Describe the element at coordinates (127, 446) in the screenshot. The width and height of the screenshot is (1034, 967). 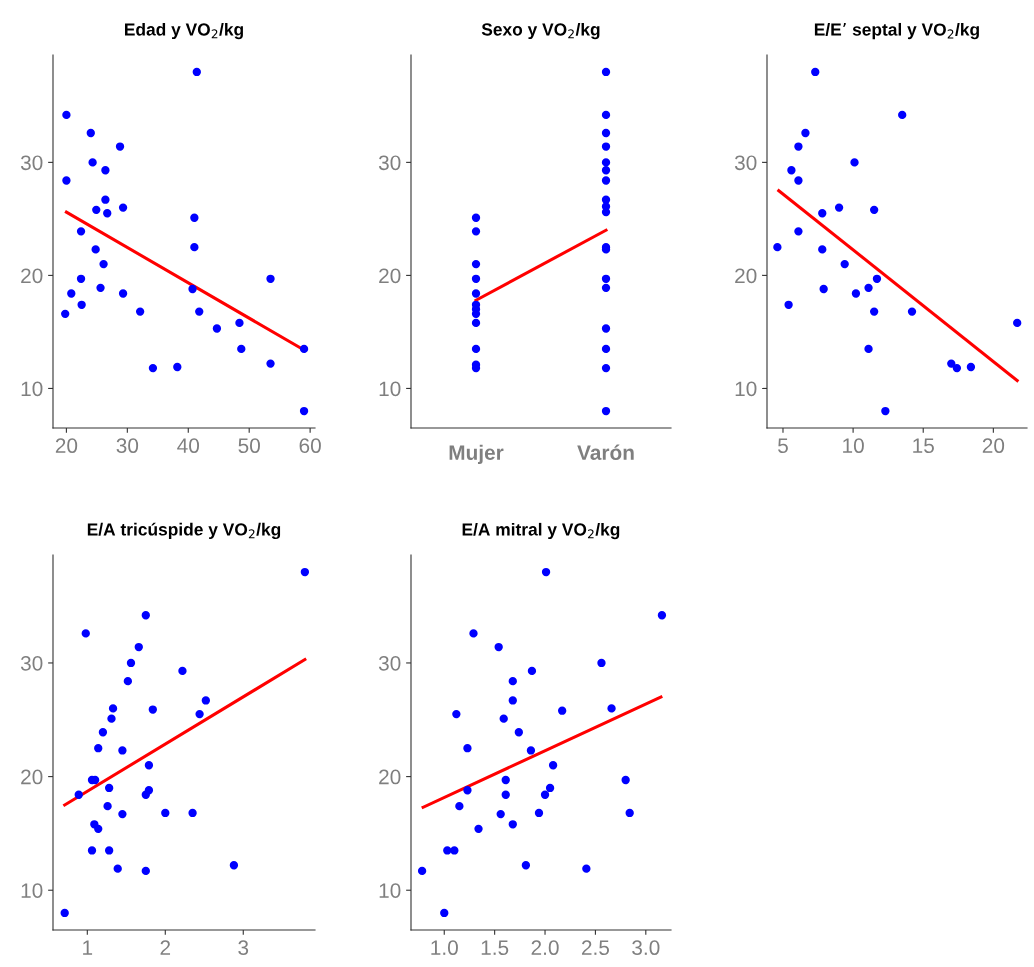
I see `x-tick-label: 30` at that location.